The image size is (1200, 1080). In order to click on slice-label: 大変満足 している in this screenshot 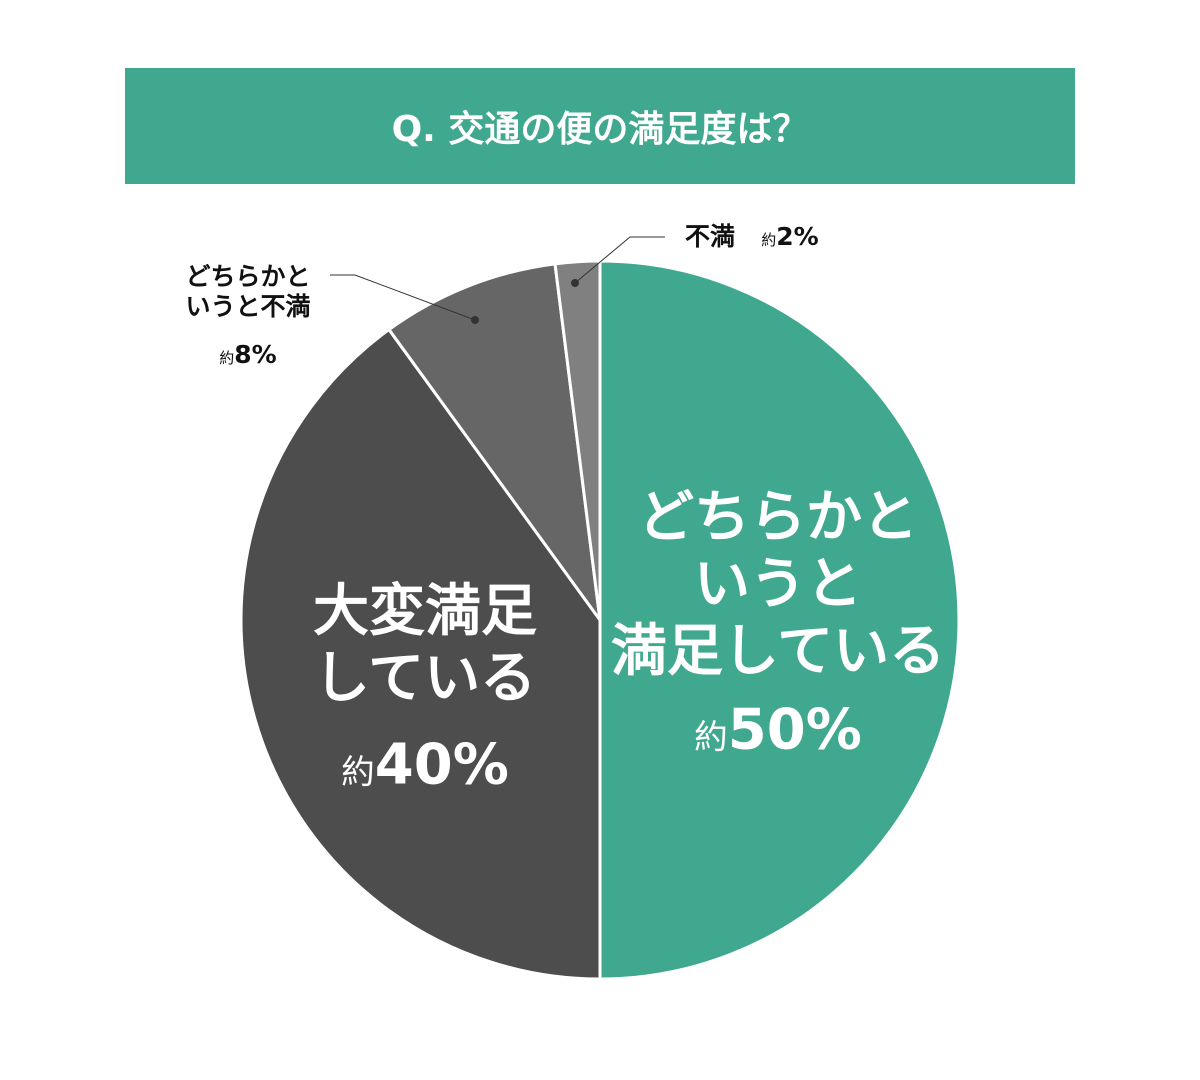, I will do `click(425, 644)`.